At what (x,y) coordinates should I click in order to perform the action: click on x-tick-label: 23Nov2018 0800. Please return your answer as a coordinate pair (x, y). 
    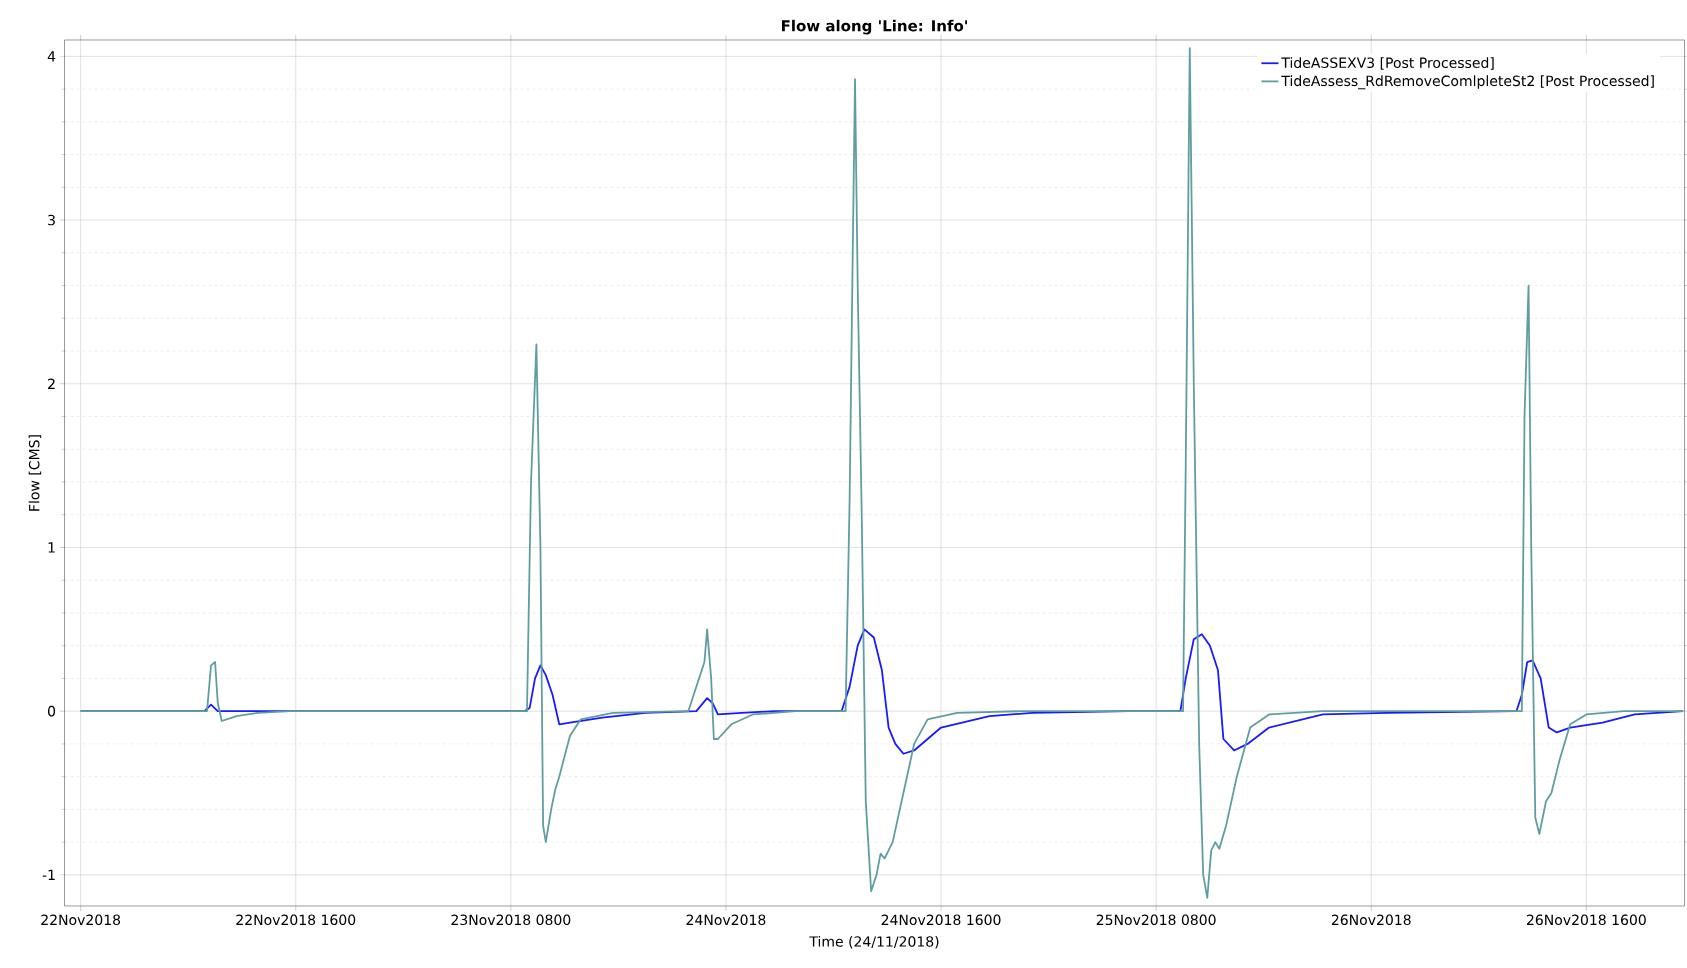
    Looking at the image, I should click on (511, 920).